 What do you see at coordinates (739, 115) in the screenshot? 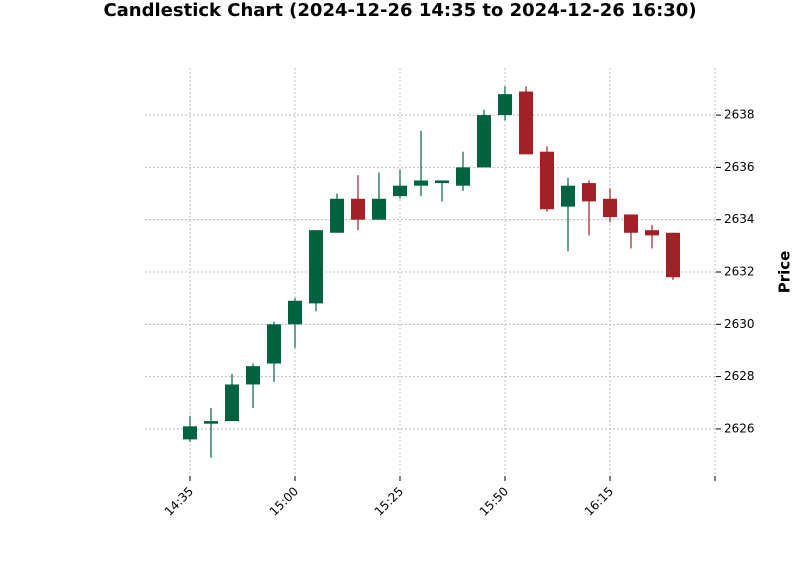
I see `y-tick-label: 2638` at bounding box center [739, 115].